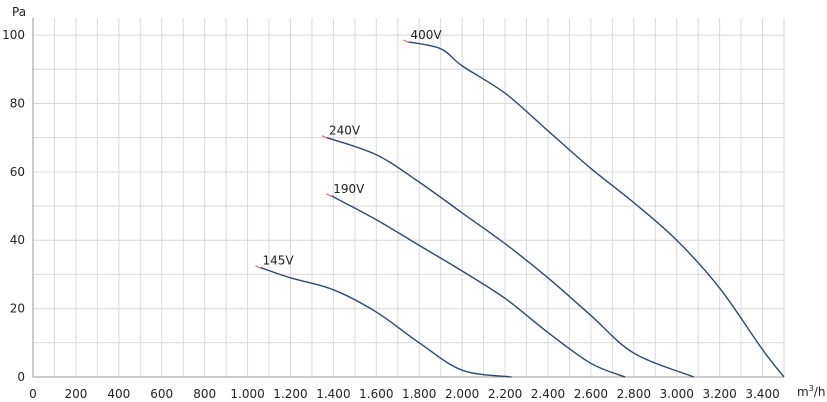  I want to click on x-tick-label: 1.600, so click(376, 394).